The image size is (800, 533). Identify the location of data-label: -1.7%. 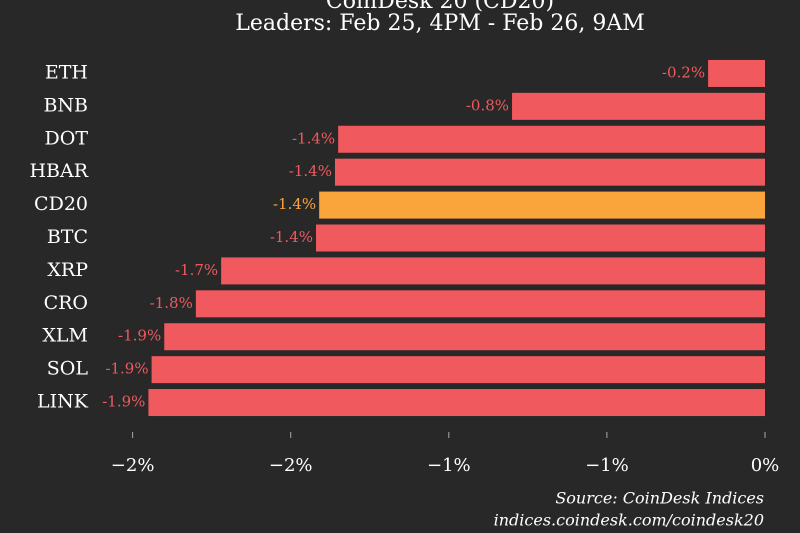
(196, 270).